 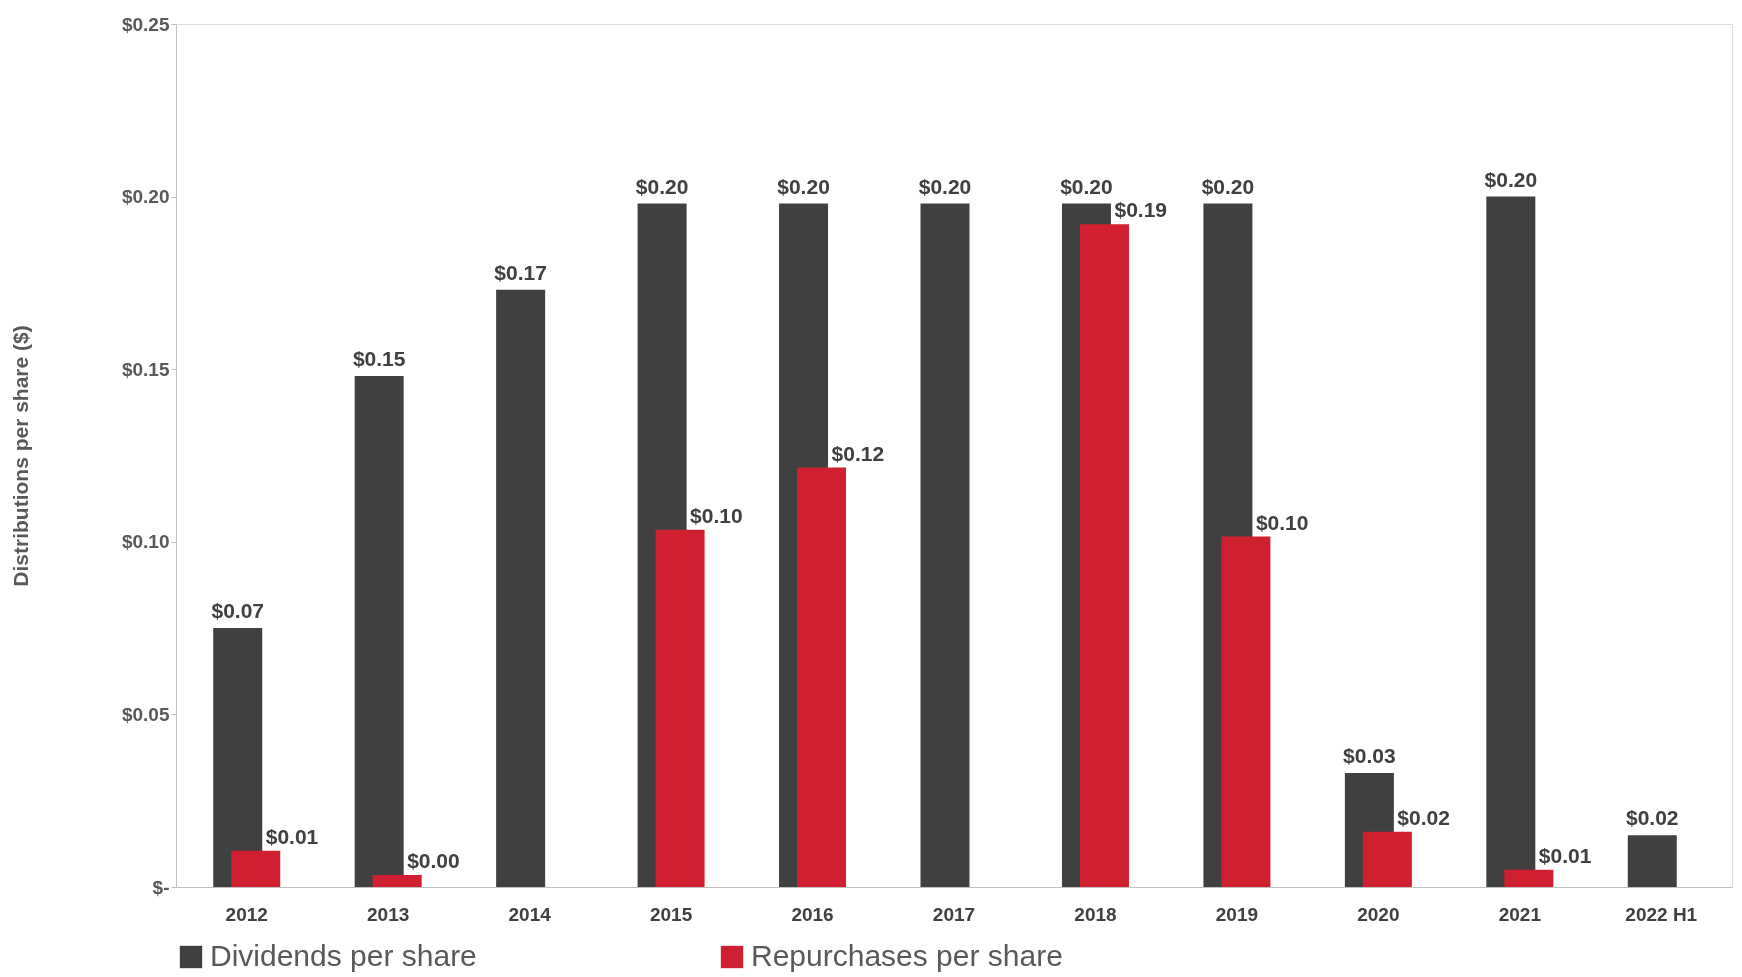 I want to click on y-axis-title: Distributions per share ($), so click(x=20, y=456).